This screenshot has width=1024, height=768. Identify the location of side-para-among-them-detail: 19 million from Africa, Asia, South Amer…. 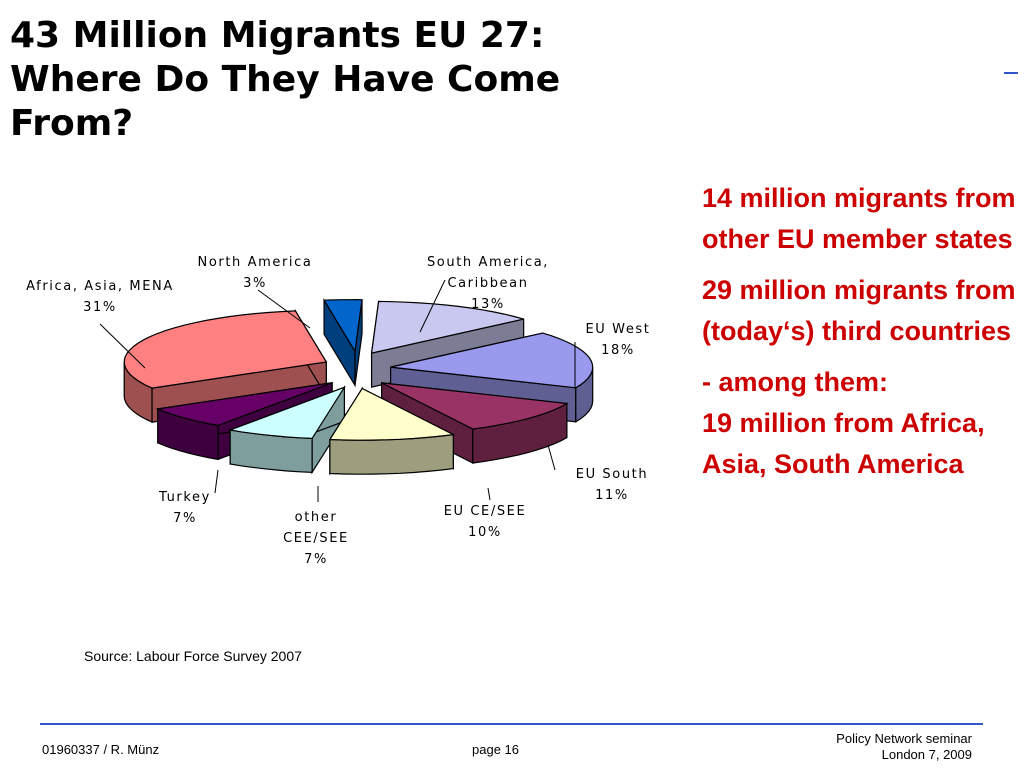
(843, 443).